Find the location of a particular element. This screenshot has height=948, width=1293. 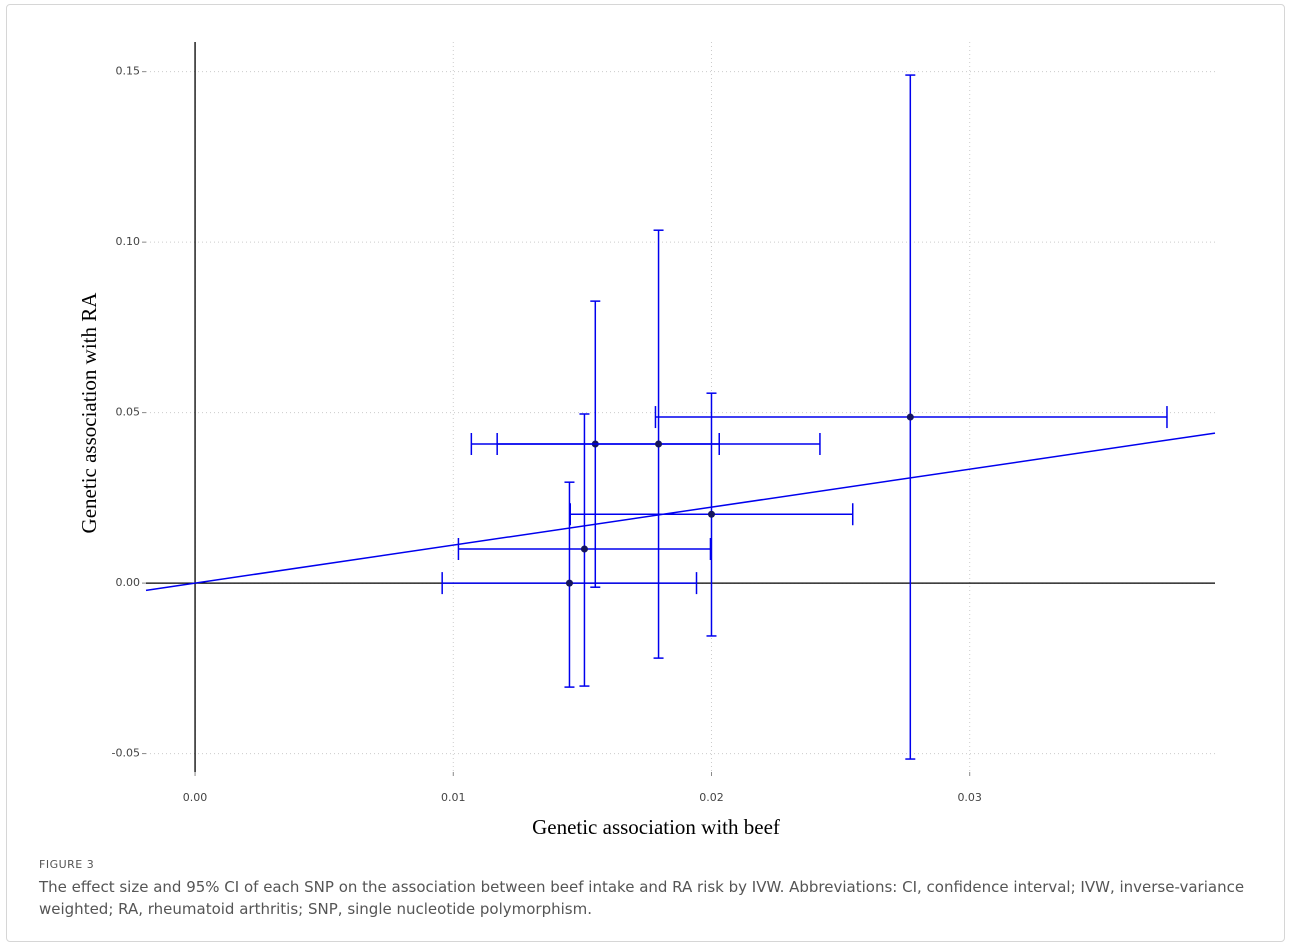

caption-label: FIGURE 3 is located at coordinates (67, 864).